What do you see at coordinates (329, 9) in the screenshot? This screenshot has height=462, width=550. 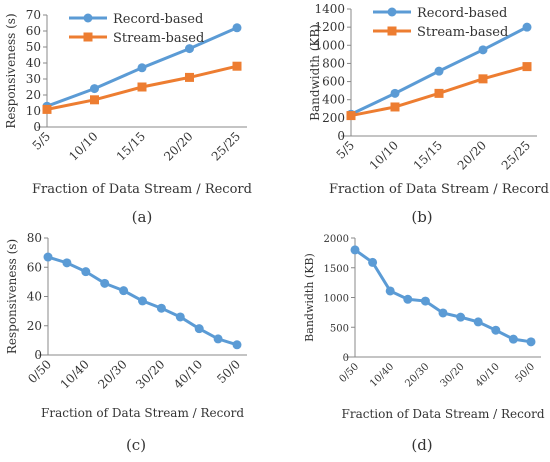 I see `y-tick-label: 1400` at bounding box center [329, 9].